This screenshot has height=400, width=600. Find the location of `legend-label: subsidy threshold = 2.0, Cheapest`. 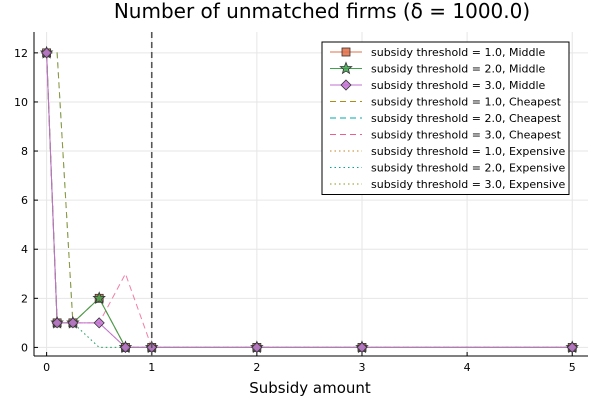

legend-label: subsidy threshold = 2.0, Cheapest is located at coordinates (466, 118).